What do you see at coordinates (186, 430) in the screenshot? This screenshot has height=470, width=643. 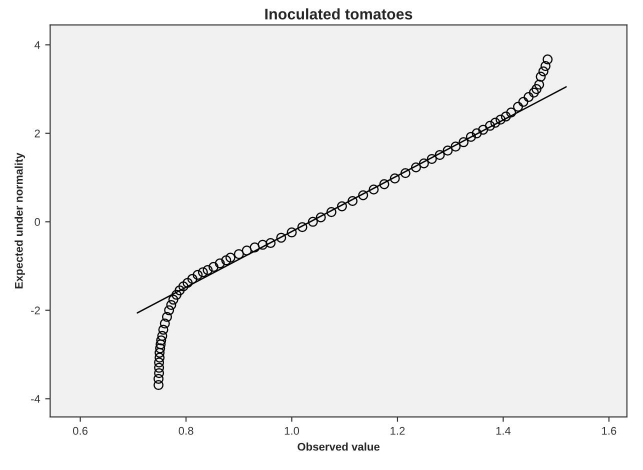 I see `x-tick-label: 0.8` at bounding box center [186, 430].